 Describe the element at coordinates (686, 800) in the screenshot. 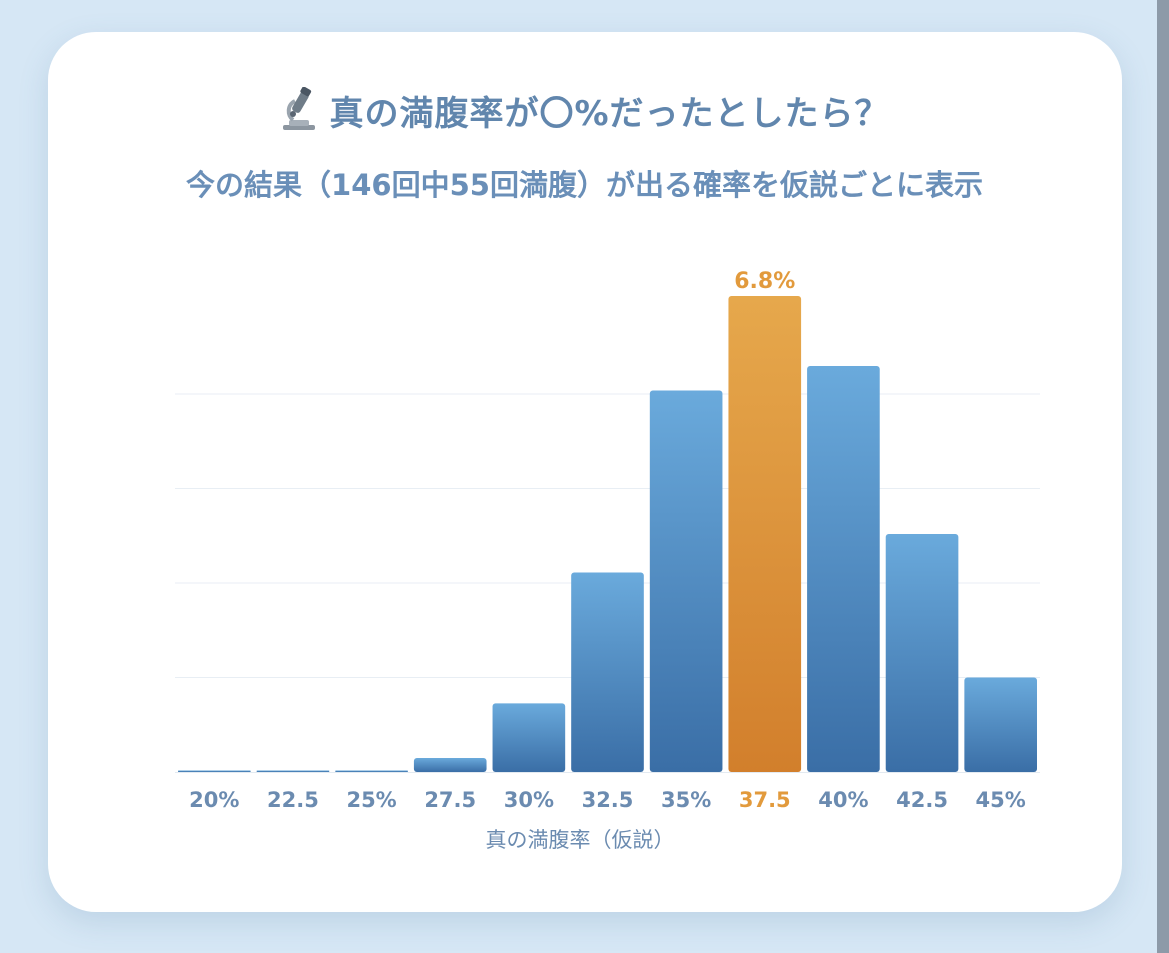

I see `x-tick-label-6: 35%` at that location.